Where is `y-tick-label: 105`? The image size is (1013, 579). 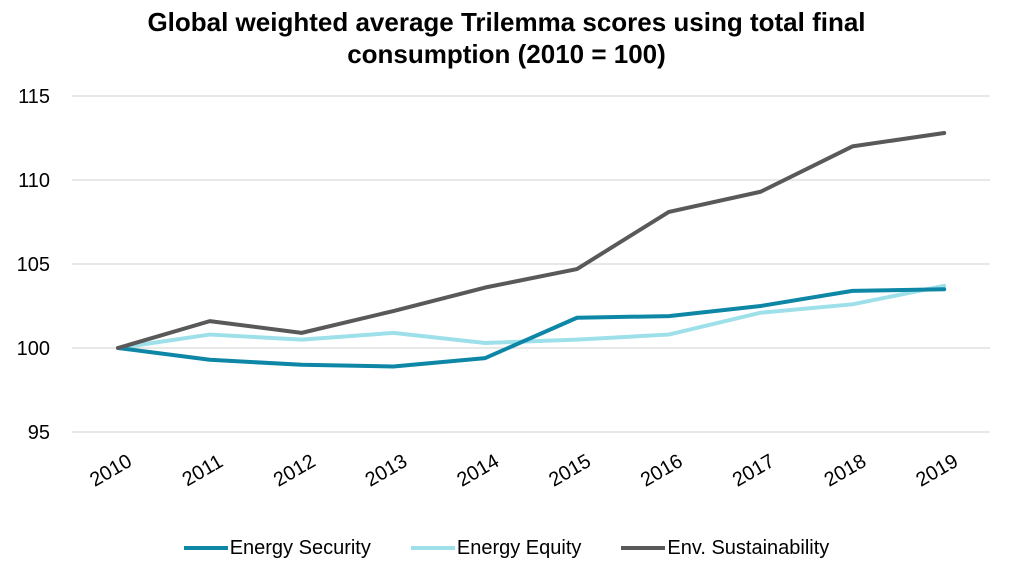
y-tick-label: 105 is located at coordinates (33, 265).